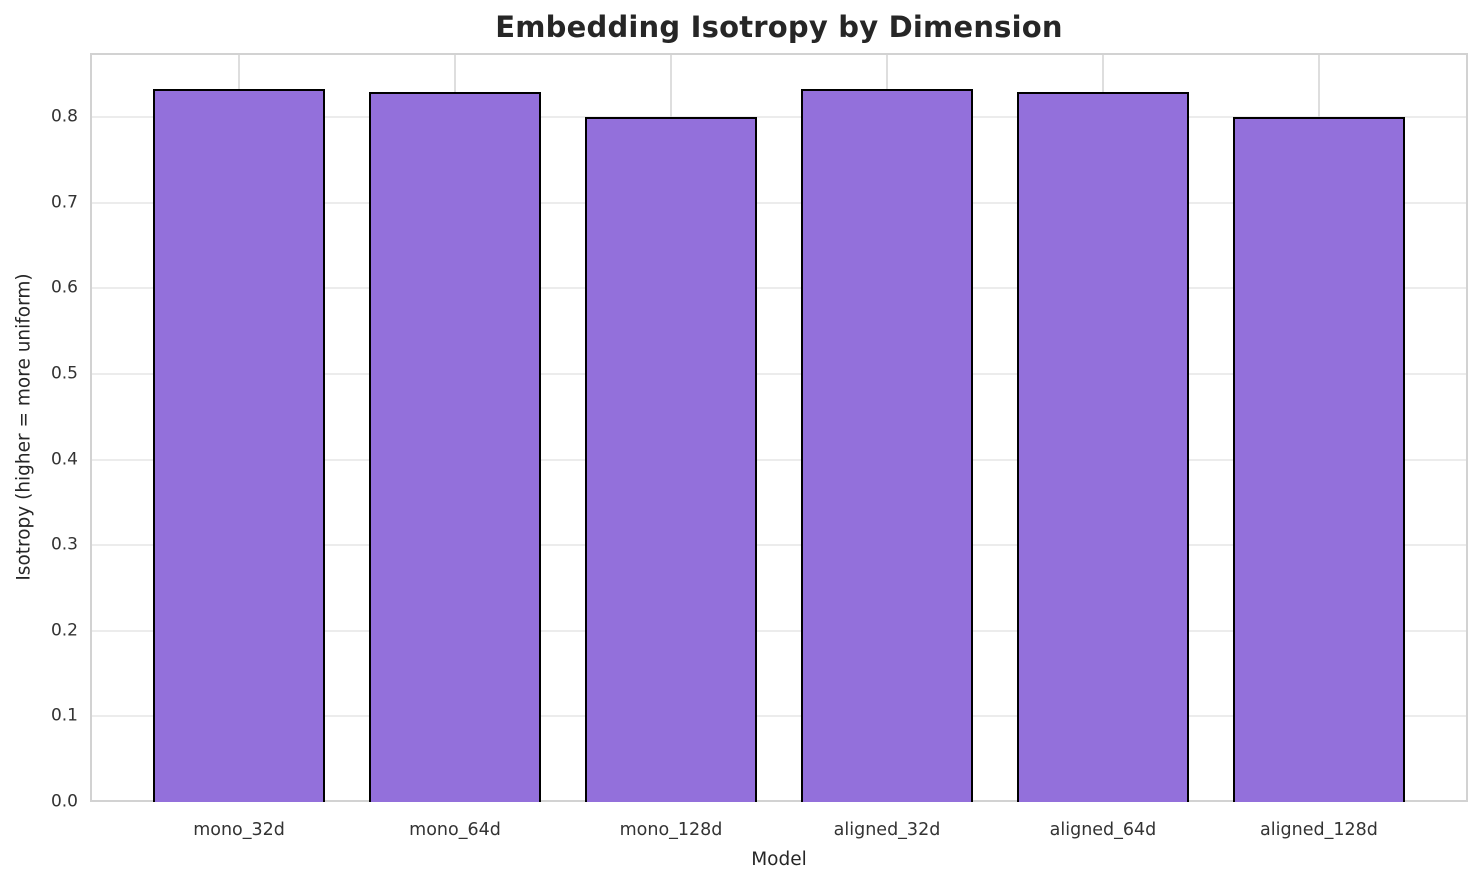  Describe the element at coordinates (455, 830) in the screenshot. I see `x-tick-label-mono_64d: mono_64d` at that location.